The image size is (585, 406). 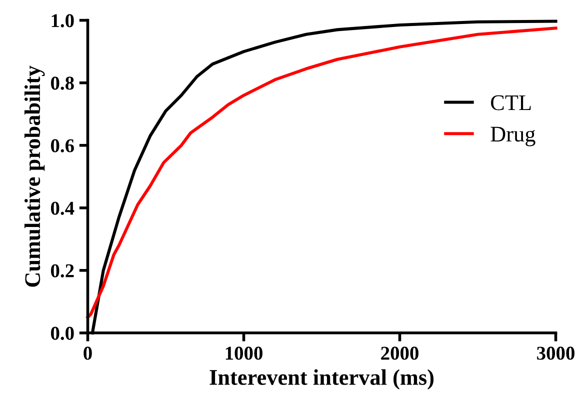 What do you see at coordinates (62, 208) in the screenshot?
I see `y-tick-label: 0.4` at bounding box center [62, 208].